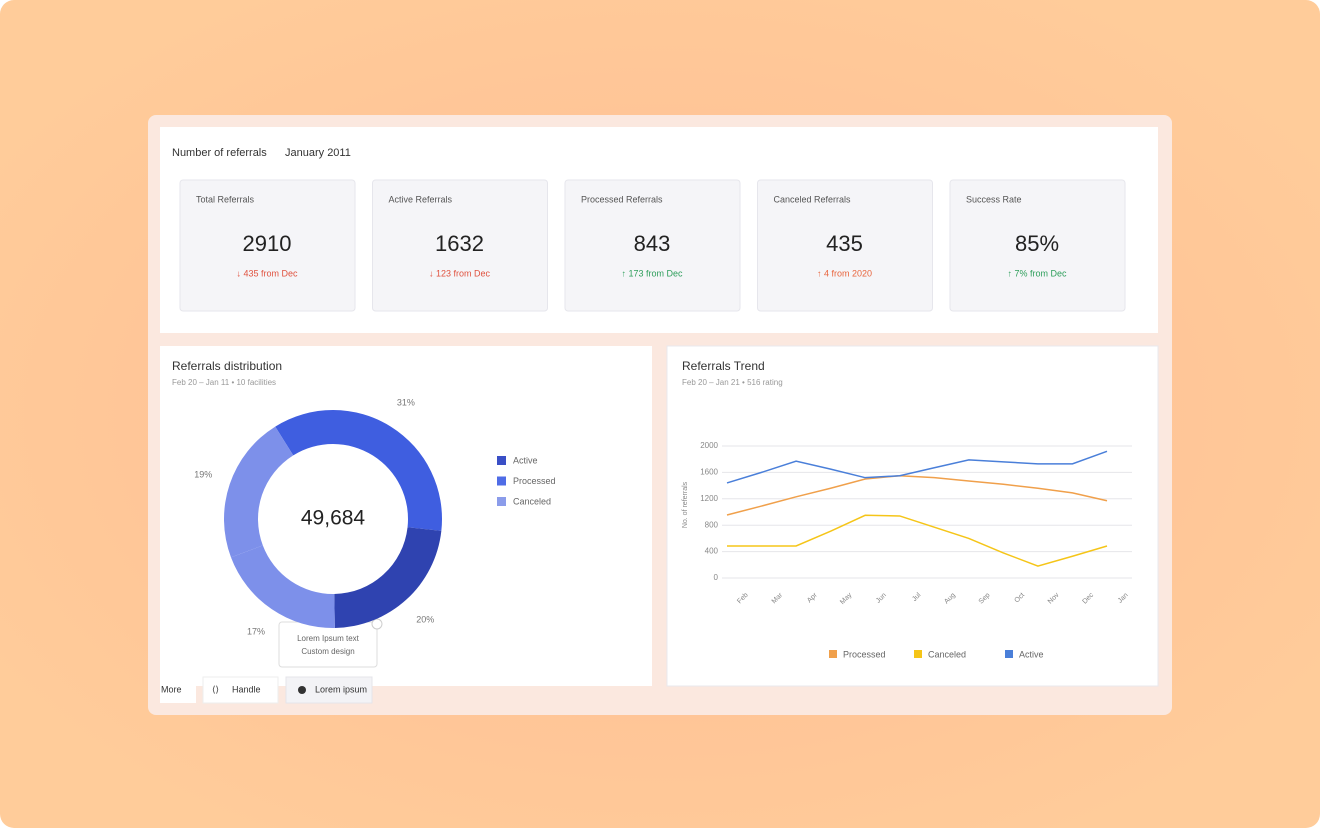  Describe the element at coordinates (328, 644) in the screenshot. I see `tooltip` at that location.